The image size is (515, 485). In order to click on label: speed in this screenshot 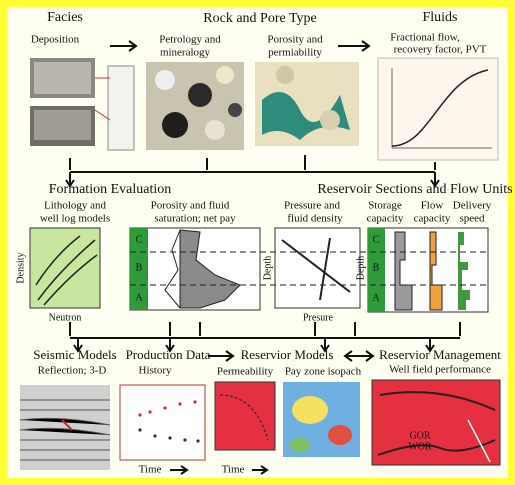, I will do `click(472, 219)`.